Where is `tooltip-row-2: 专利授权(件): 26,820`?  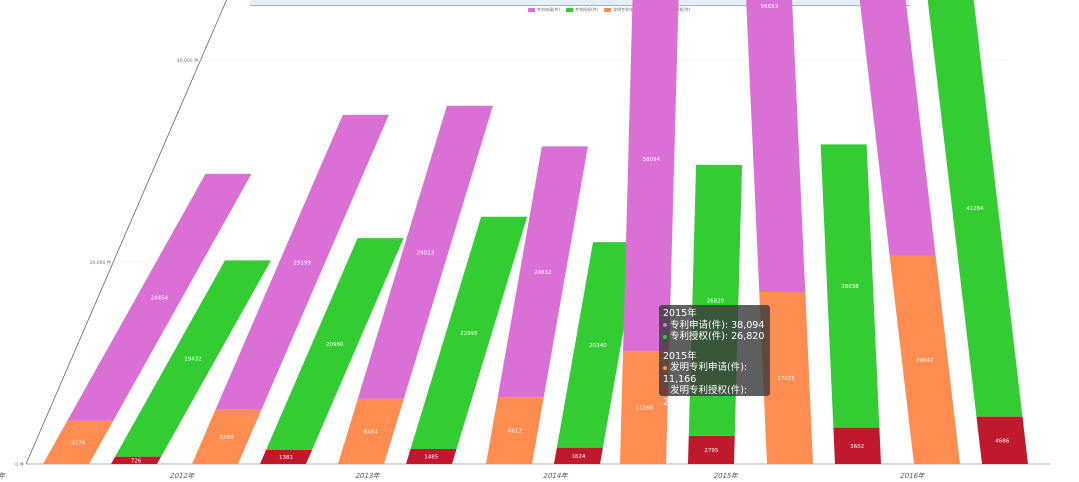 tooltip-row-2: 专利授权(件): 26,820 is located at coordinates (714, 337).